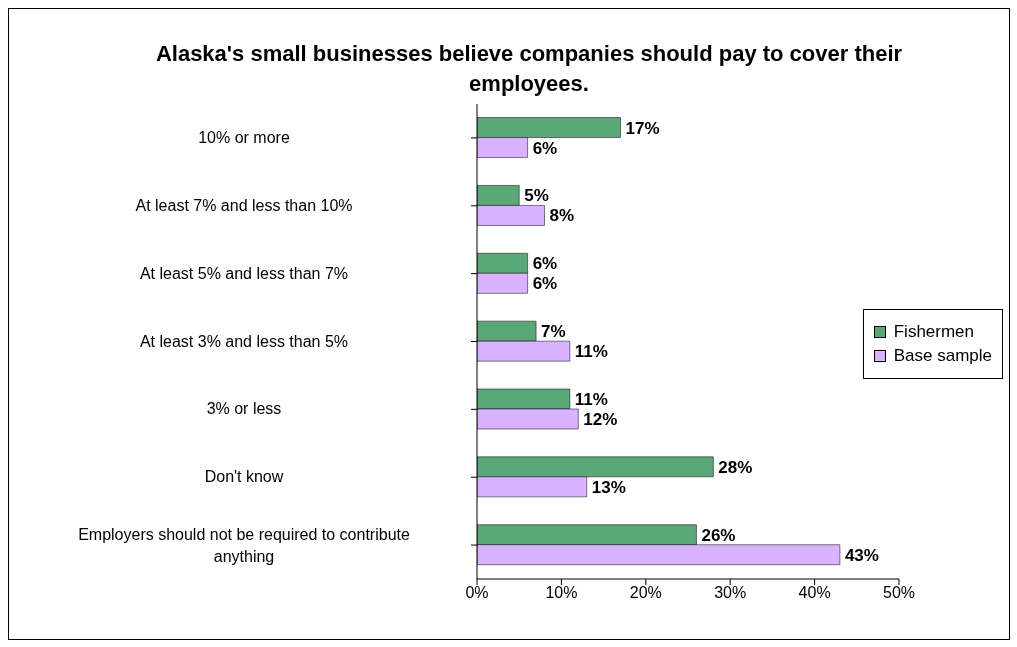 This screenshot has height=647, width=1017. Describe the element at coordinates (861, 555) in the screenshot. I see `data-label: 43%` at that location.